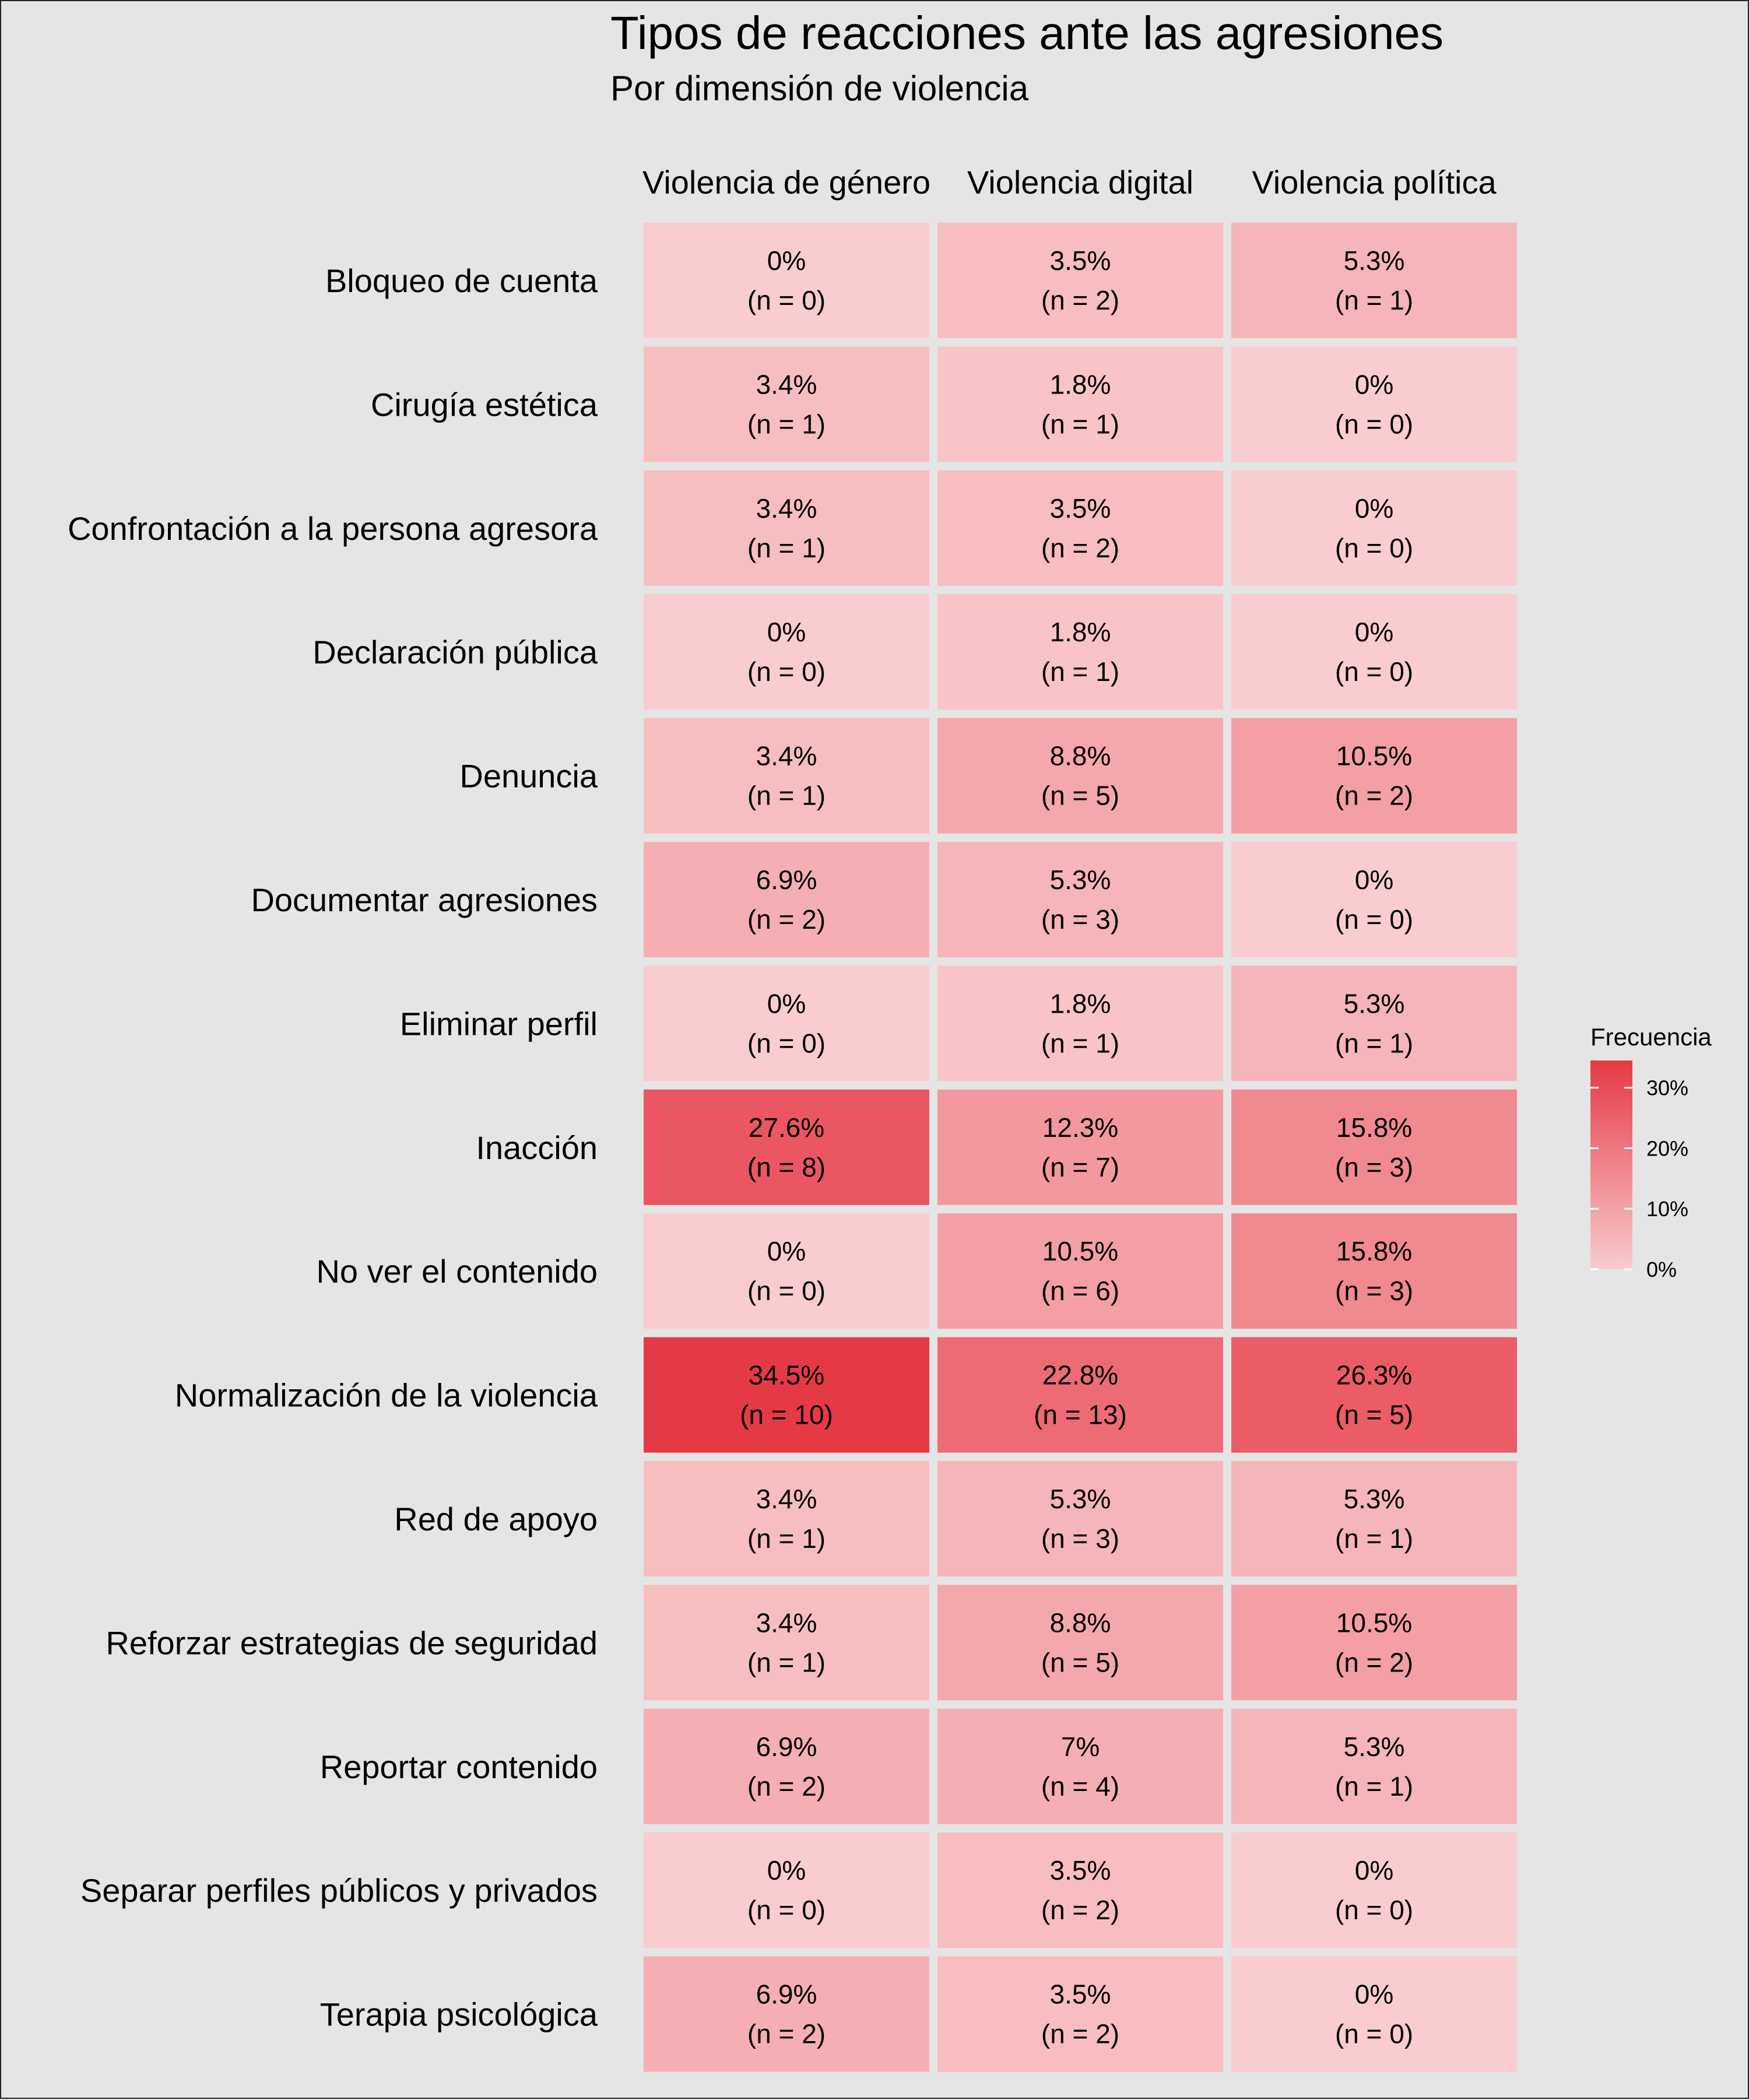  Describe the element at coordinates (1667, 1209) in the screenshot. I see `legend-tick-label: 10%` at that location.